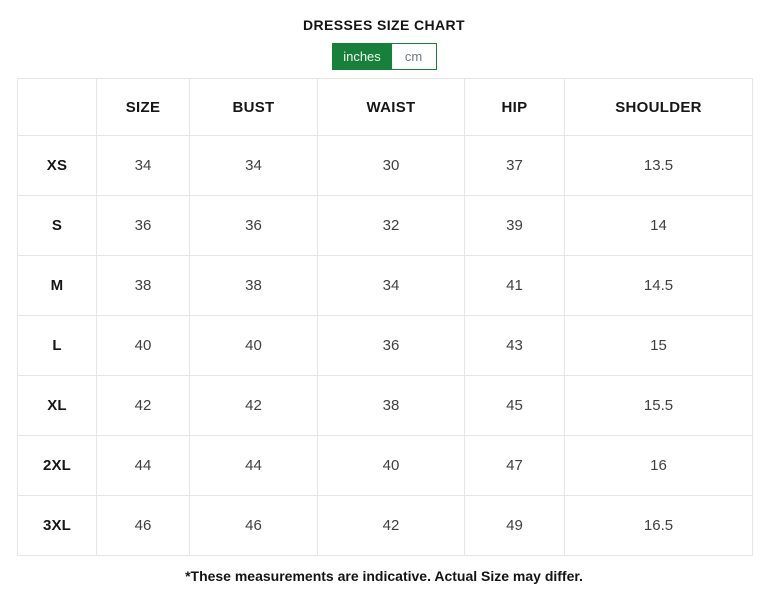 Image resolution: width=768 pixels, height=611 pixels. Describe the element at coordinates (514, 465) in the screenshot. I see `measurement-cell: 47` at that location.